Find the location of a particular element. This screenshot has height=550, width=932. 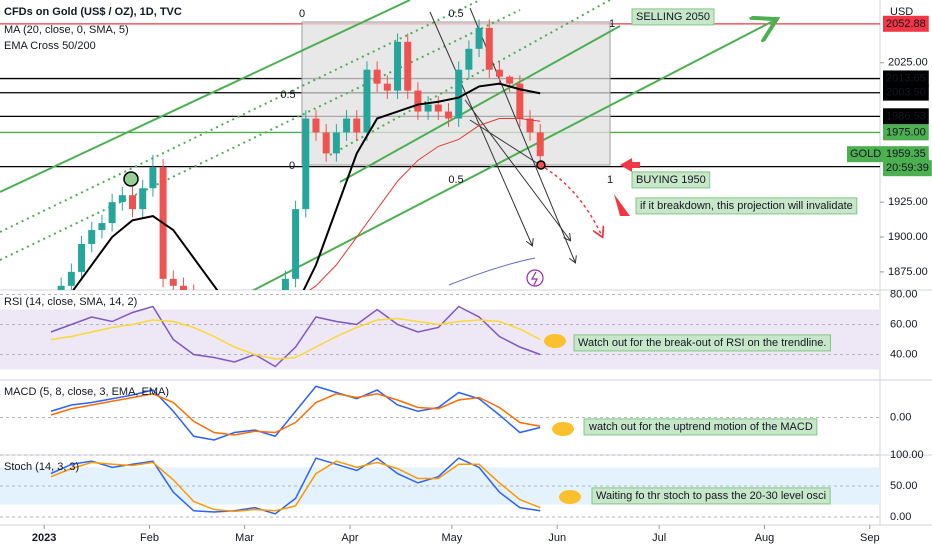

x-tick-label: Apr is located at coordinates (349, 538).